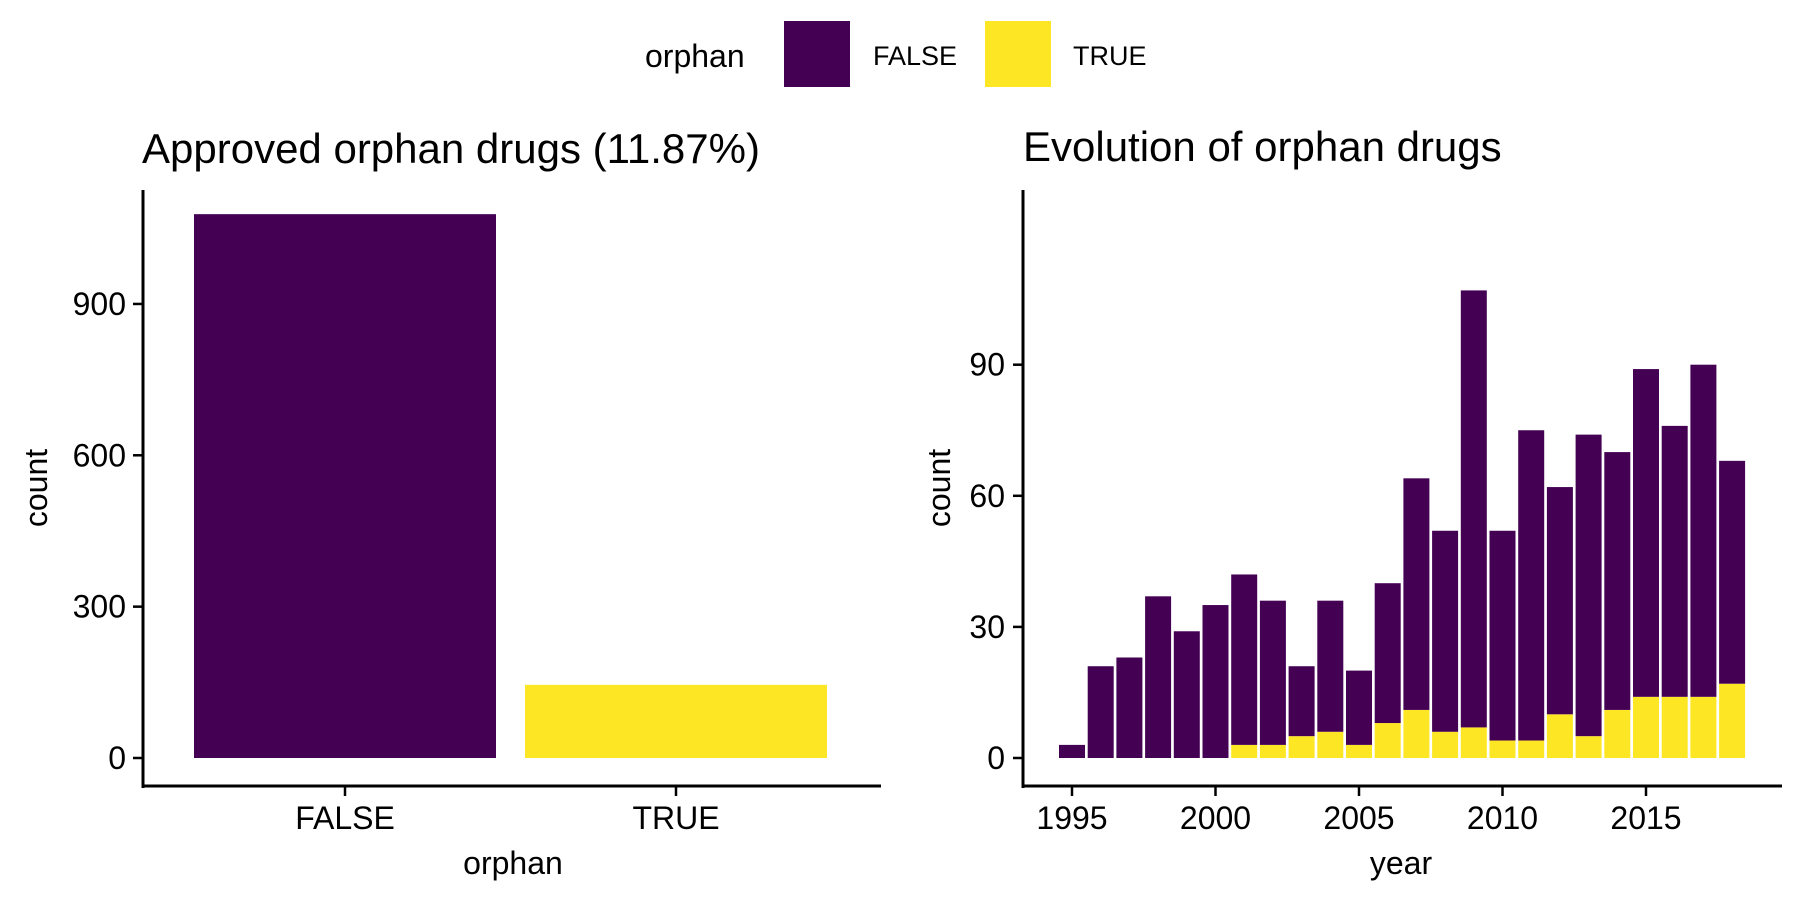 This screenshot has width=1800, height=900. I want to click on left-y-tick-label: 900, so click(99, 304).